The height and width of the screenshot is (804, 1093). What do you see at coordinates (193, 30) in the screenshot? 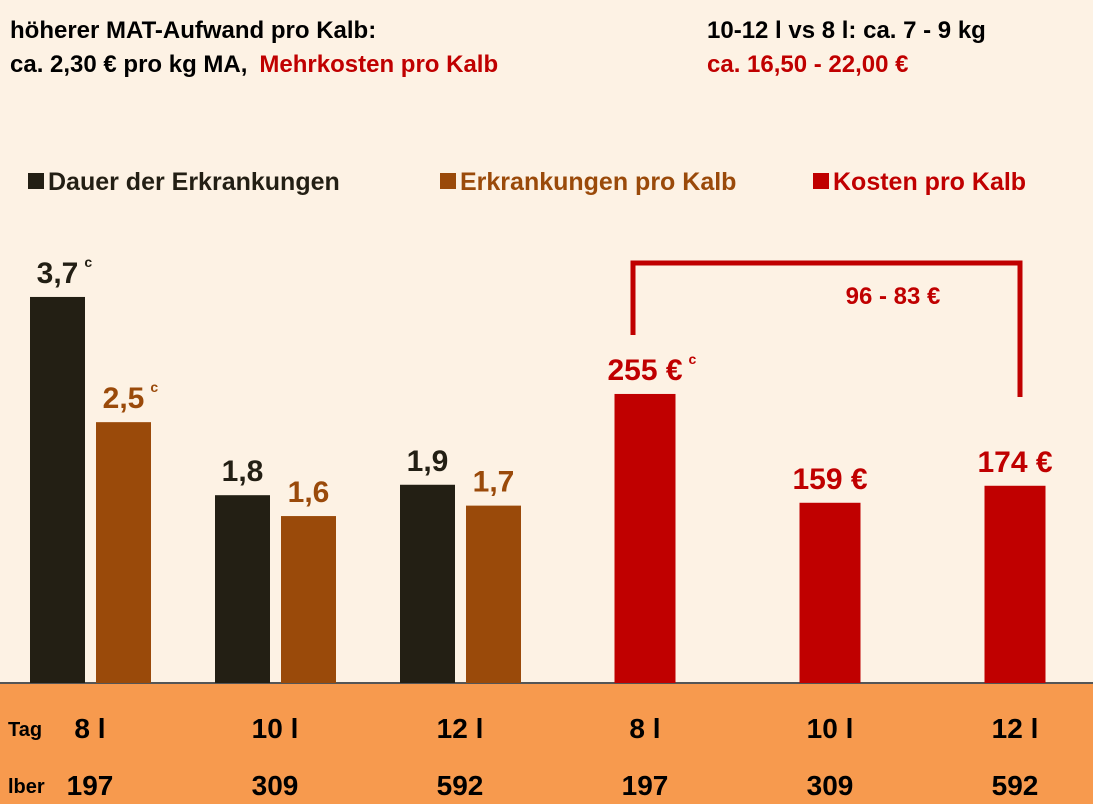
I see `header-line: höherer MAT-Aufwand pro Kalb:` at bounding box center [193, 30].